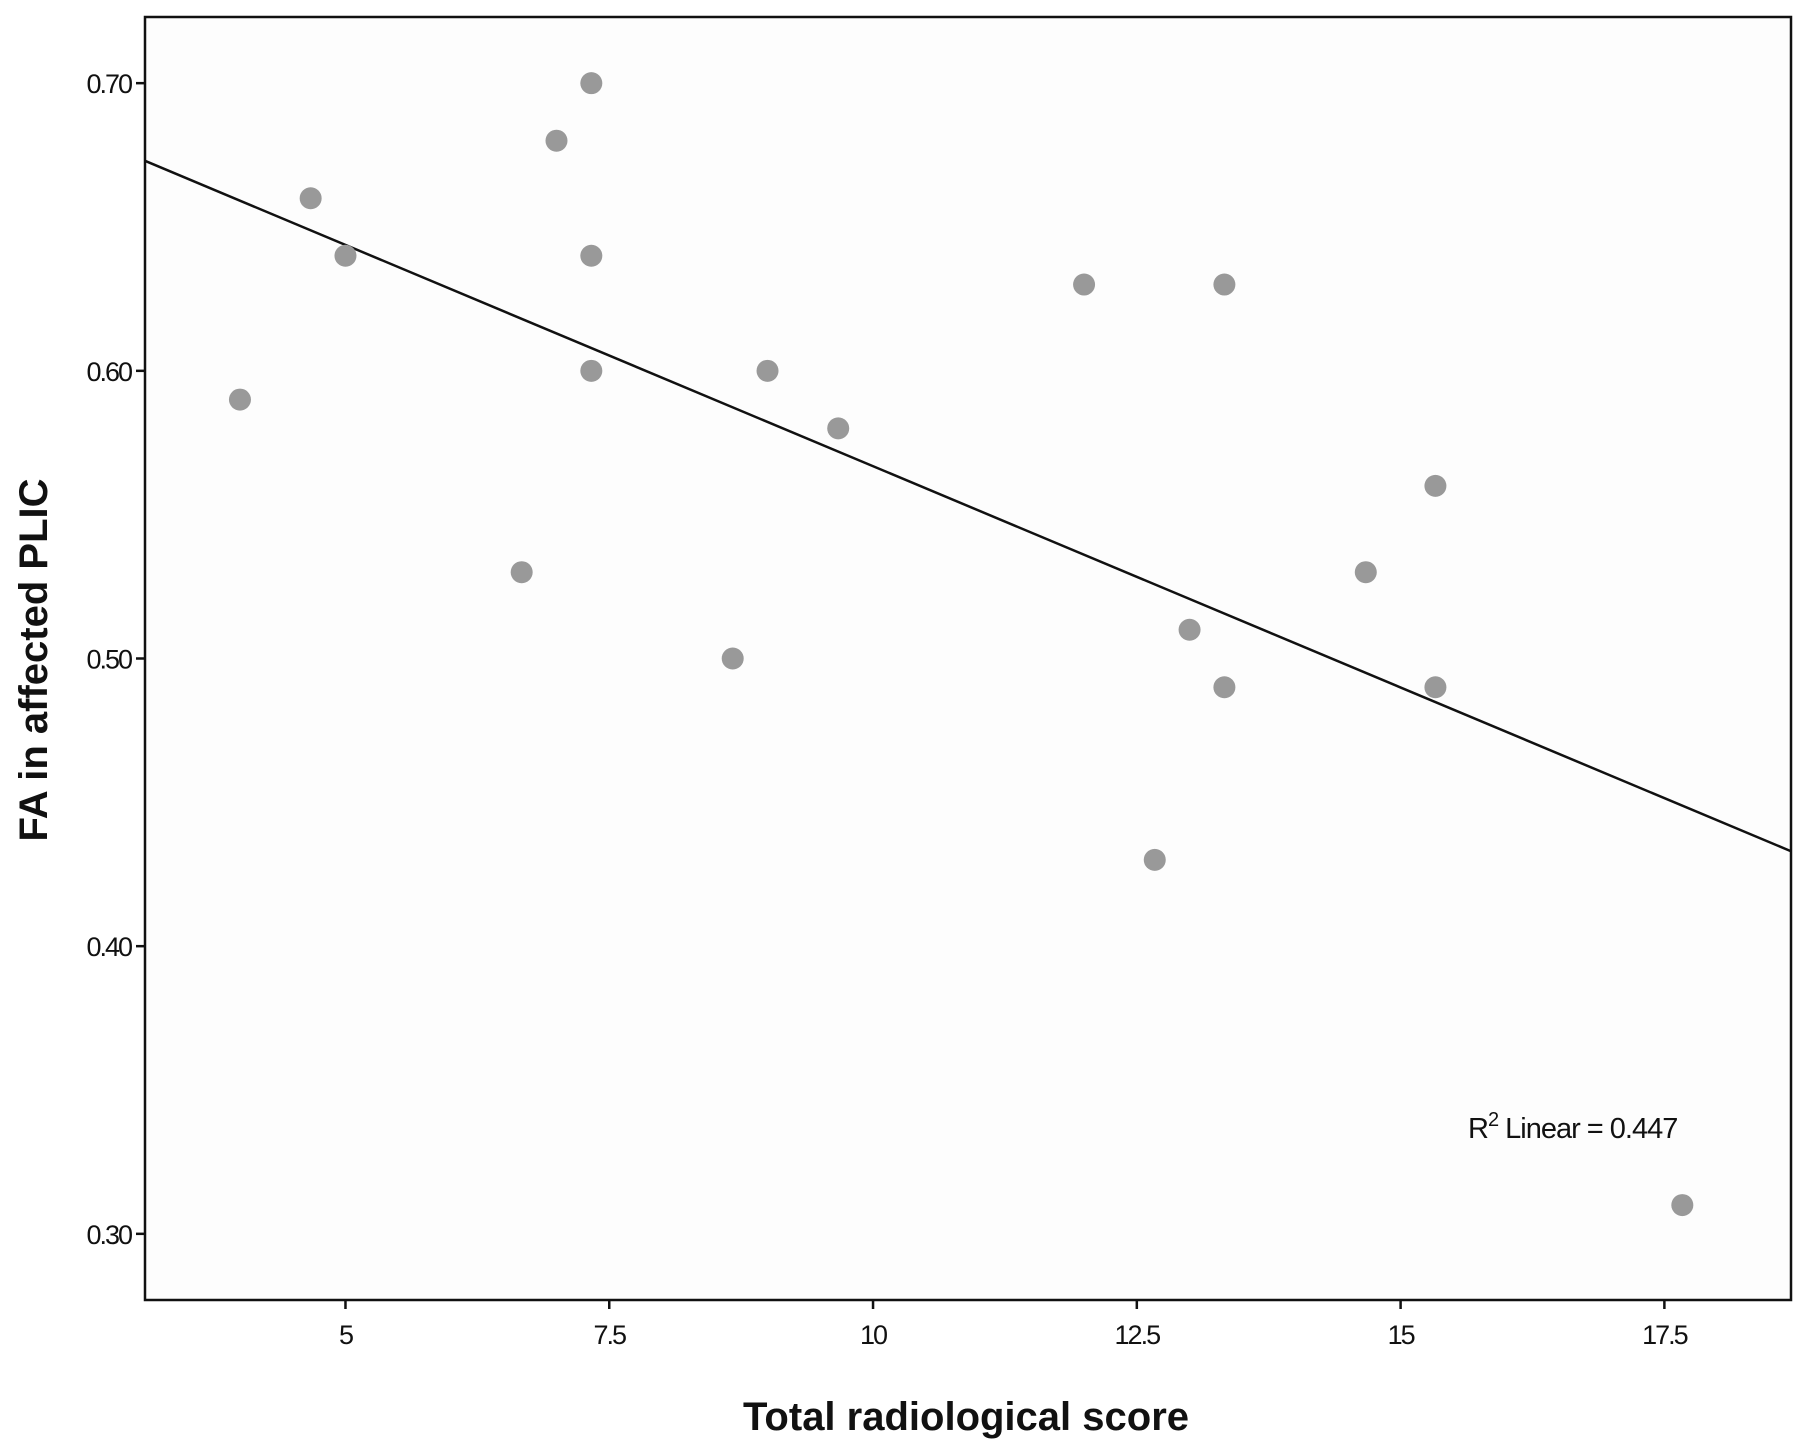 The width and height of the screenshot is (1800, 1444). What do you see at coordinates (109, 947) in the screenshot?
I see `y-tick-label: 0.40` at bounding box center [109, 947].